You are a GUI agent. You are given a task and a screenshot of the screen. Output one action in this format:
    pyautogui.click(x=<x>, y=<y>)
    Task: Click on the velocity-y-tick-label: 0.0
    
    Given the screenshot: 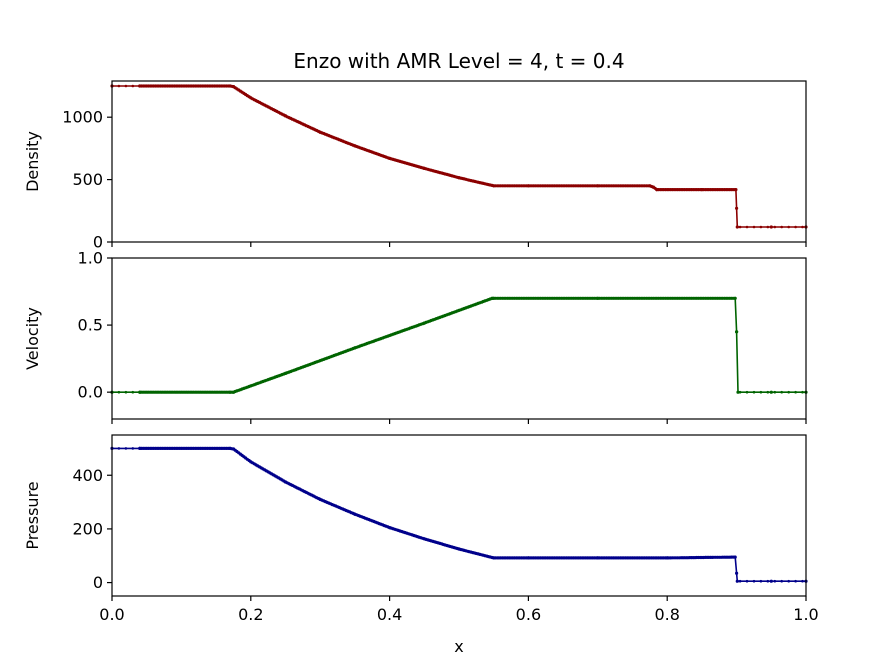 What is the action you would take?
    pyautogui.click(x=90, y=392)
    